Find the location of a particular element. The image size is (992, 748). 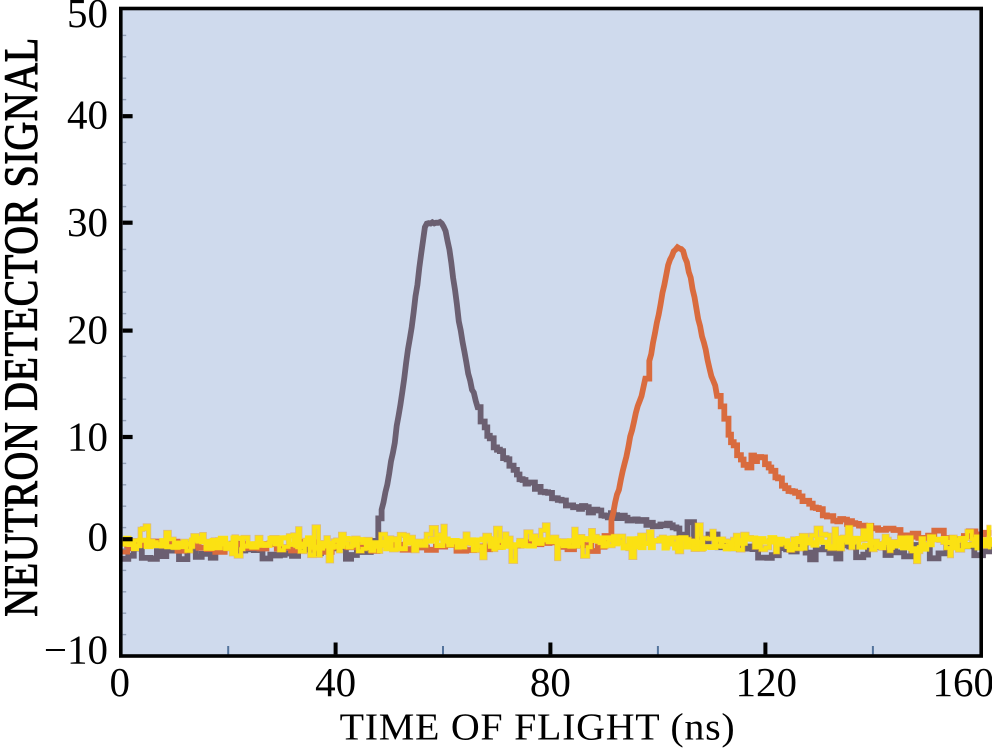

svg-text: 20 is located at coordinates (87, 329).